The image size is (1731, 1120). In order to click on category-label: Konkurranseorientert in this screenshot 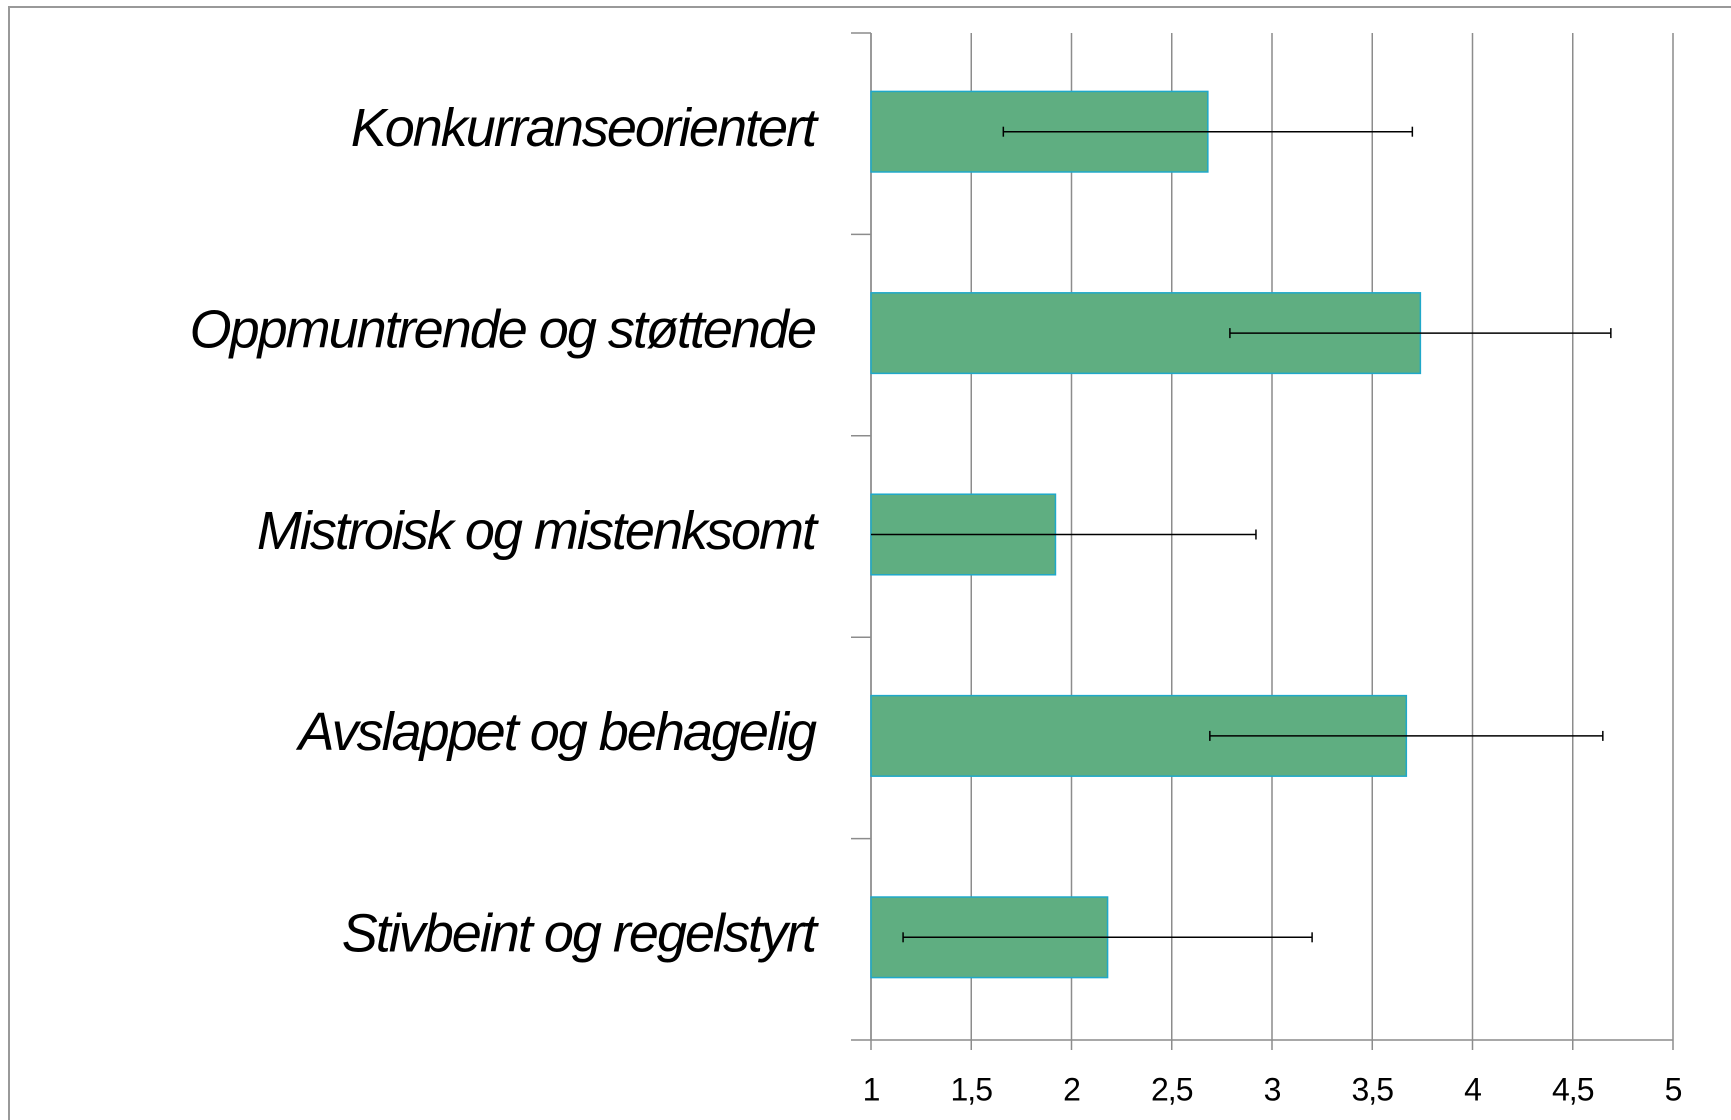, I will do `click(585, 128)`.